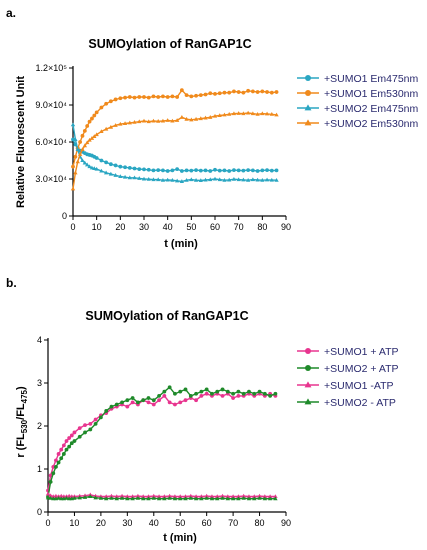 The image size is (427, 550). Describe the element at coordinates (215, 227) in the screenshot. I see `chart-a-x-tick-label: 60` at that location.